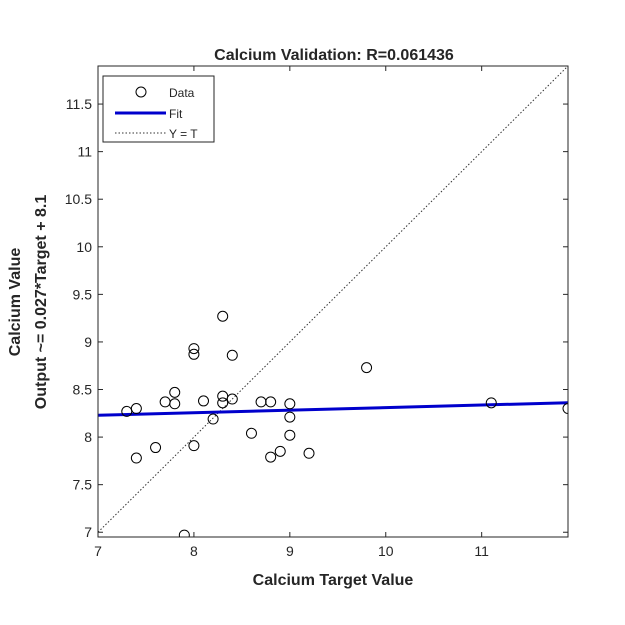 The width and height of the screenshot is (625, 625). I want to click on fit-line, so click(333, 409).